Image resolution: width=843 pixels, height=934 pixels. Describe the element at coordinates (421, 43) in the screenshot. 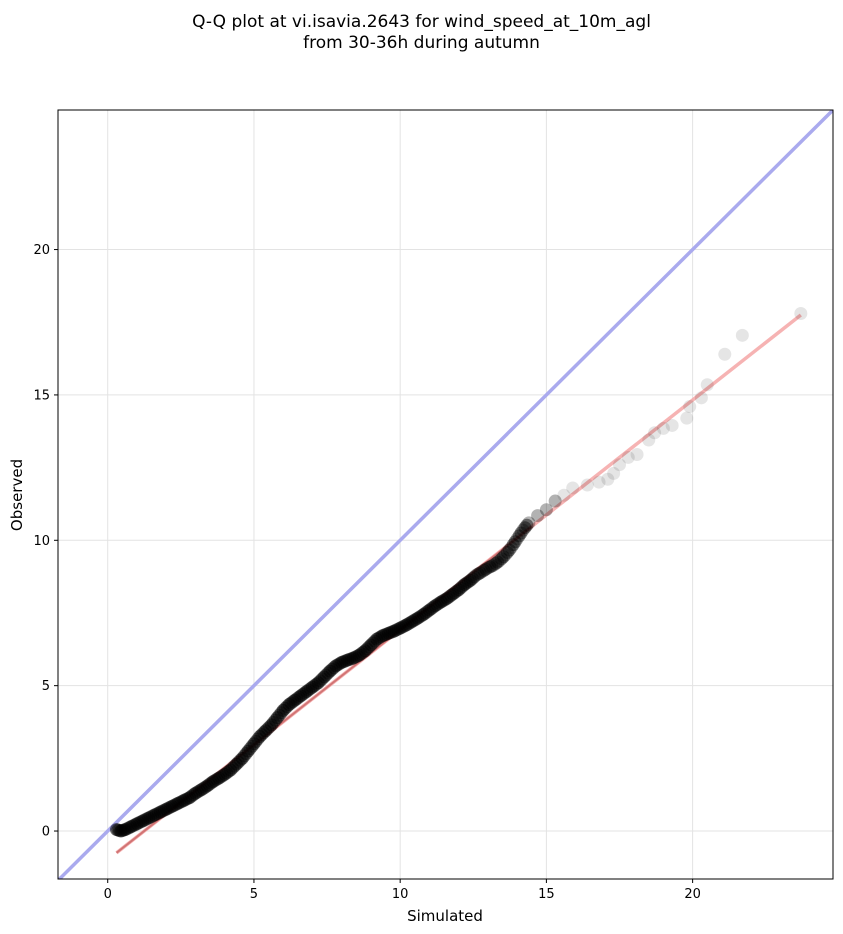

I see `chart-title-line-2: from 30-36h during autumn` at that location.